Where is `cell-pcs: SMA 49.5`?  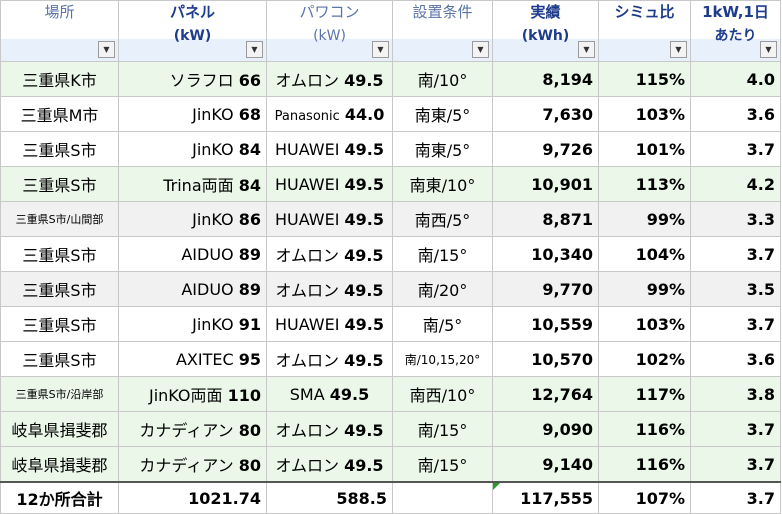 cell-pcs: SMA 49.5 is located at coordinates (329, 394).